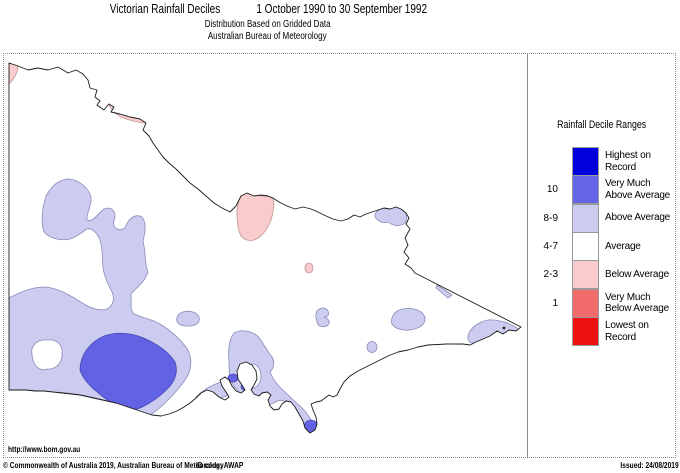 The image size is (680, 473). What do you see at coordinates (188, 318) in the screenshot?
I see `region-ballarat-west-patch` at bounding box center [188, 318].